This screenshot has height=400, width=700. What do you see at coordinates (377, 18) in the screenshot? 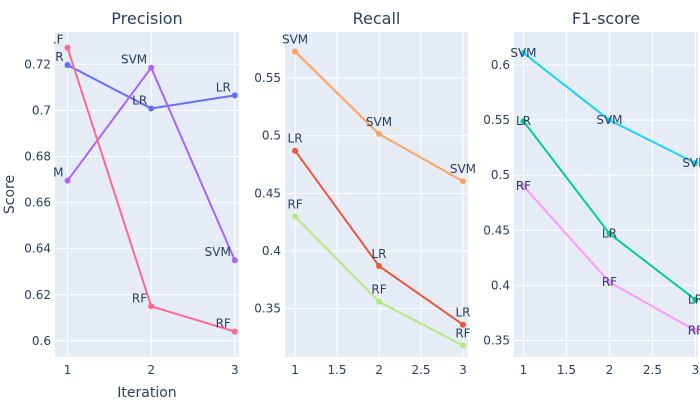
I see `chart-title: Recall` at bounding box center [377, 18].